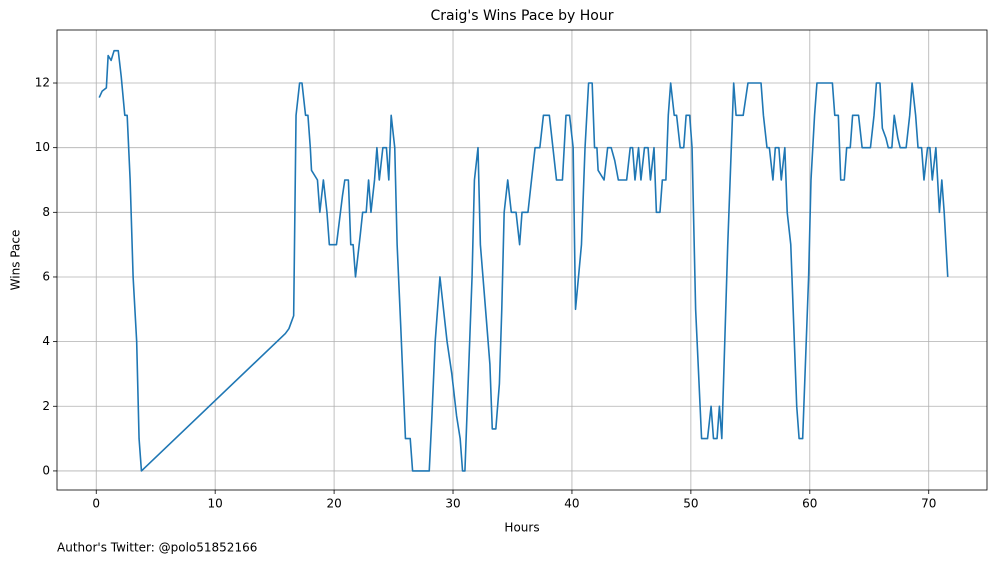 This screenshot has width=997, height=562. Describe the element at coordinates (46, 341) in the screenshot. I see `y-tick-label: 4` at that location.